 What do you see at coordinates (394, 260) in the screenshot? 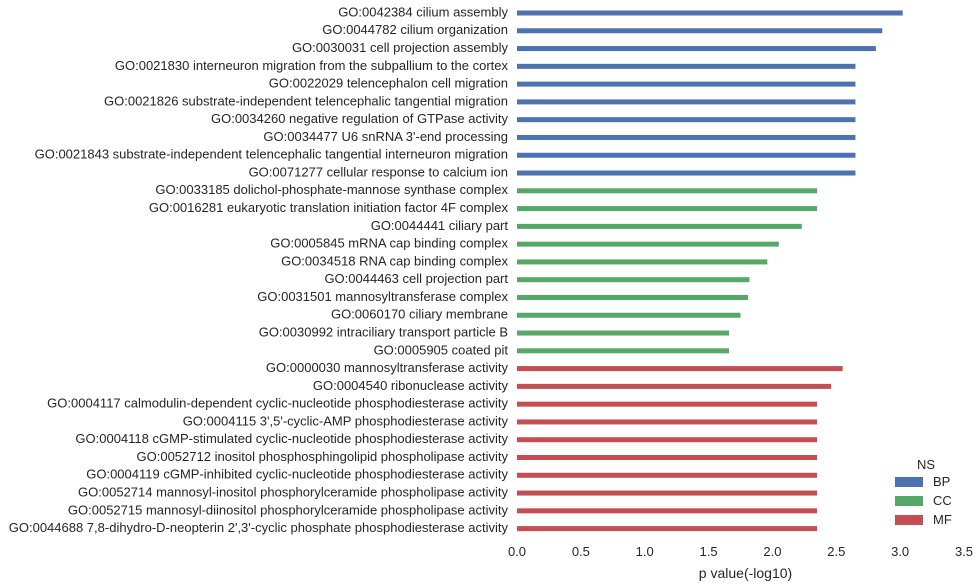
I see `category-label: GO:0034518 RNA cap binding complex` at bounding box center [394, 260].